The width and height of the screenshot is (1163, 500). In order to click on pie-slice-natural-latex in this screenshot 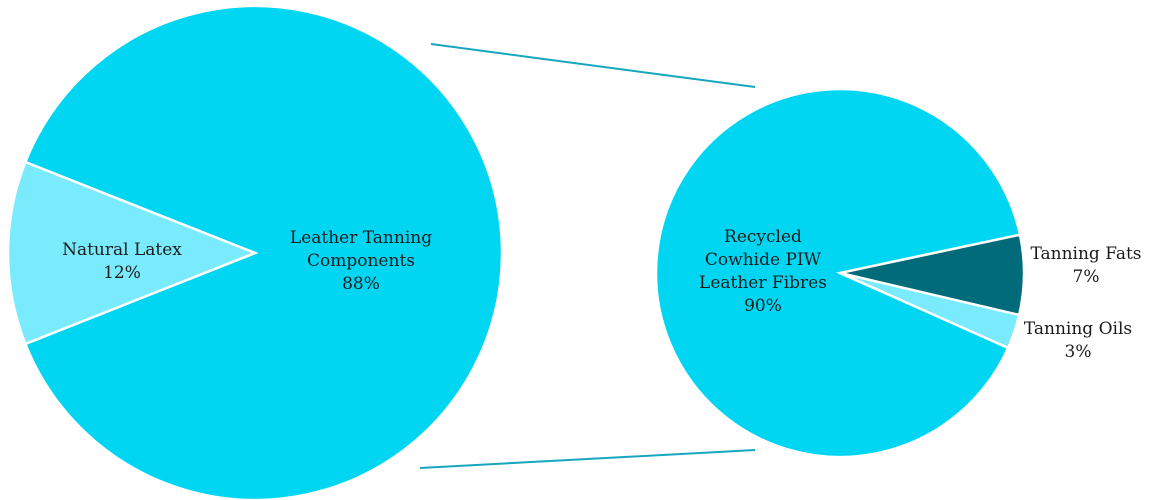, I will do `click(132, 253)`.